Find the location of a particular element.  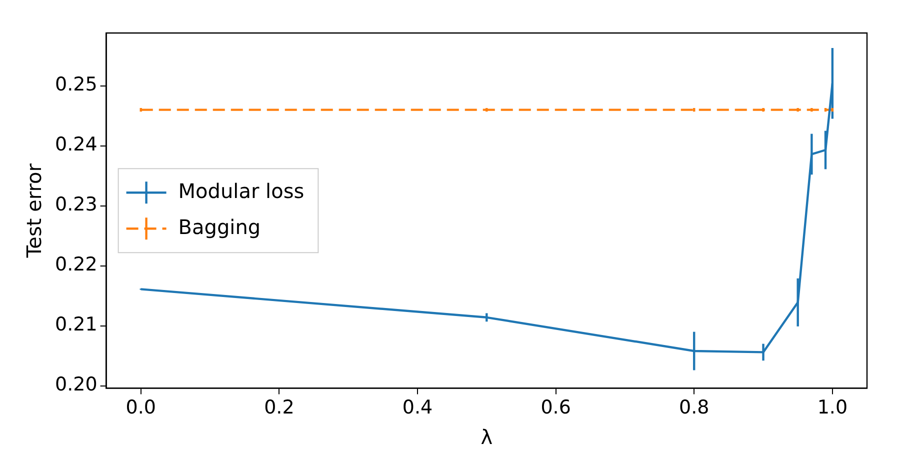

x-axis-title: λ is located at coordinates (486, 437).